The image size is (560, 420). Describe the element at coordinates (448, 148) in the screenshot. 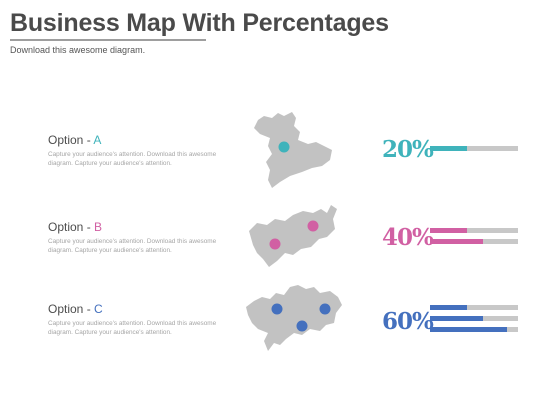

I see `option-a-bar-1-fill` at that location.